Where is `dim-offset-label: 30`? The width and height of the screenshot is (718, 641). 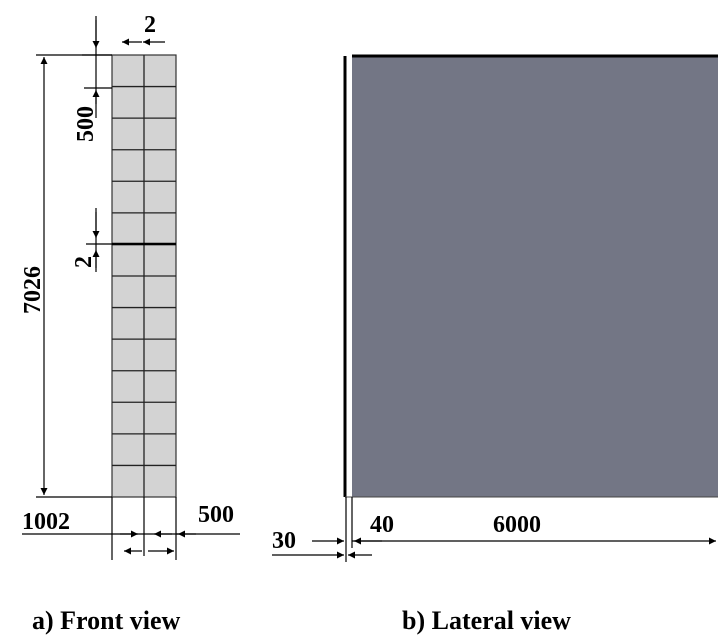
dim-offset-label: 30 is located at coordinates (284, 541).